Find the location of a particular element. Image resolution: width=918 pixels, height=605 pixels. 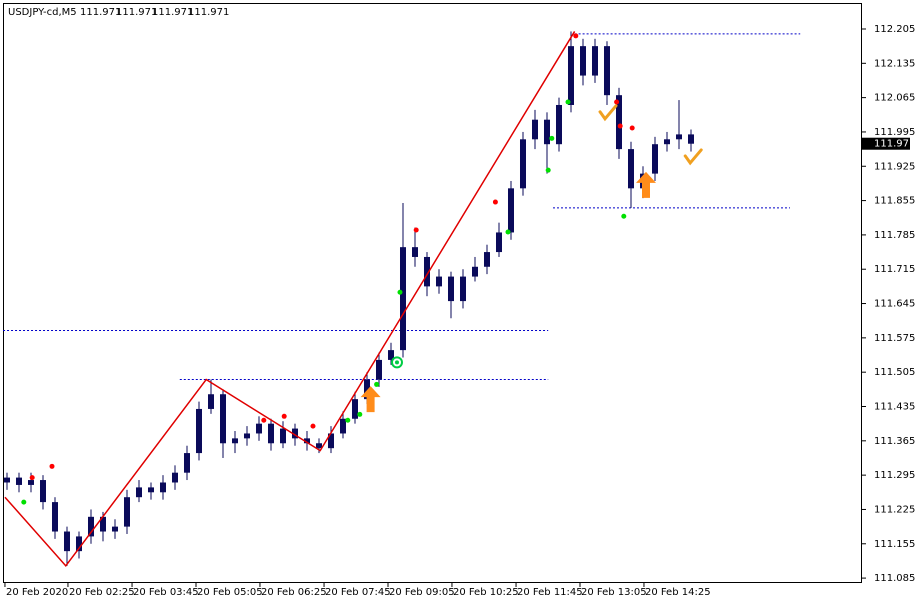

x-tick-label: 20 Feb 13:05 is located at coordinates (614, 592).